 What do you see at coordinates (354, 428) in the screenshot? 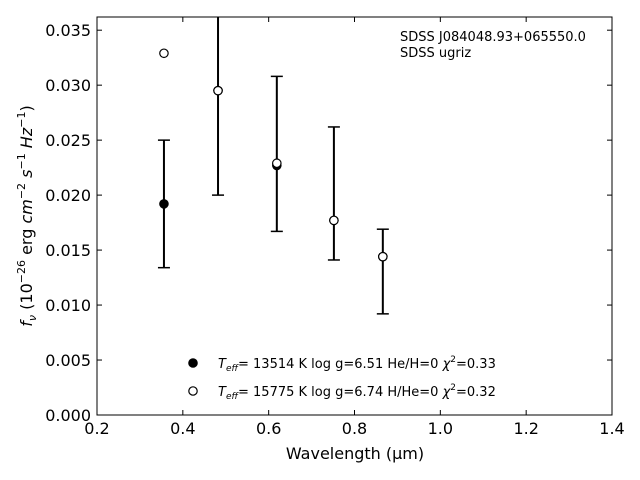
I see `x-tick-label: 0.8` at bounding box center [354, 428].